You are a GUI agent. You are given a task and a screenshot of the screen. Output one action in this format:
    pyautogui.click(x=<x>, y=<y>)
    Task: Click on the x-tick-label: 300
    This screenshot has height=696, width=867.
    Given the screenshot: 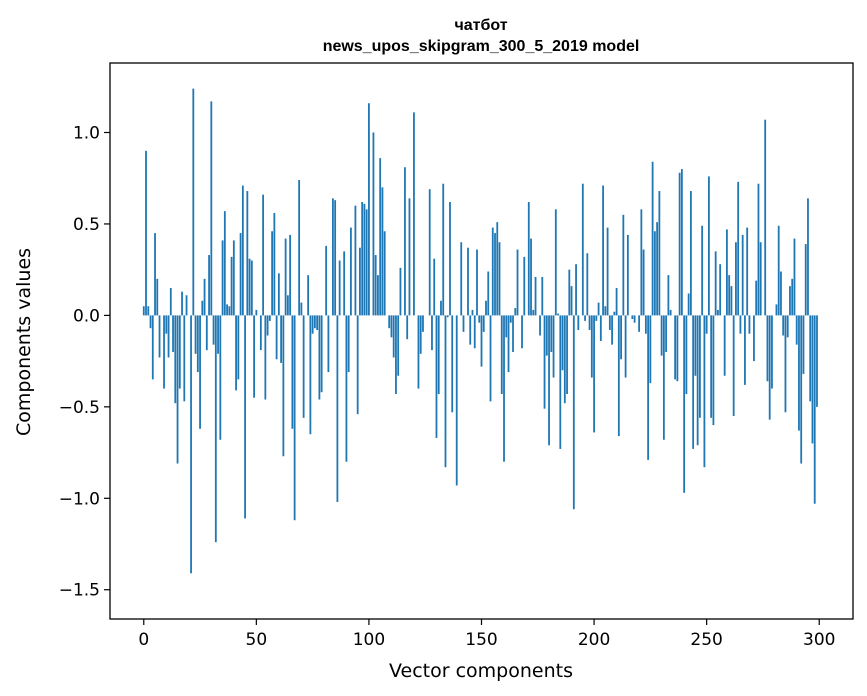 What is the action you would take?
    pyautogui.click(x=819, y=640)
    